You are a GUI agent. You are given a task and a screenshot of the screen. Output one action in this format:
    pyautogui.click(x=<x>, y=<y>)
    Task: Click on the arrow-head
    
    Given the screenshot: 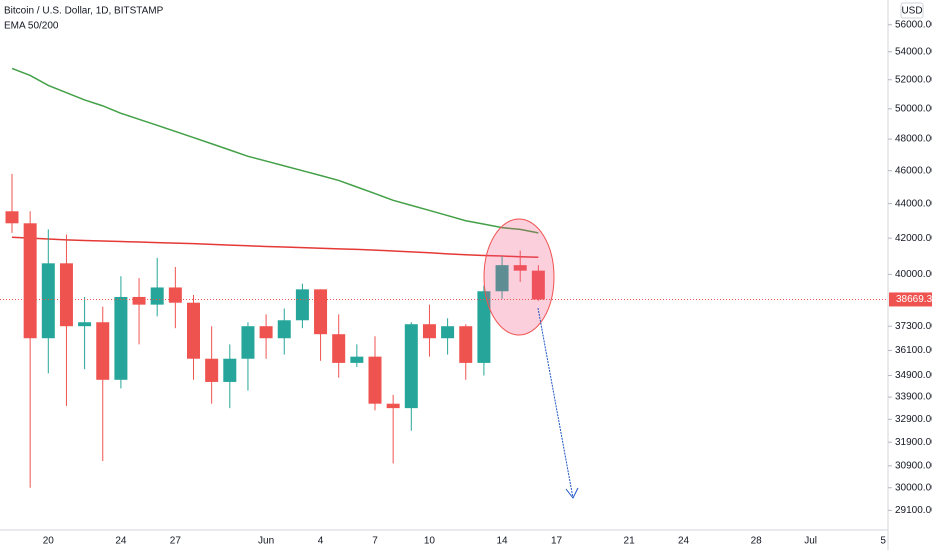 What is the action you would take?
    pyautogui.click(x=572, y=493)
    